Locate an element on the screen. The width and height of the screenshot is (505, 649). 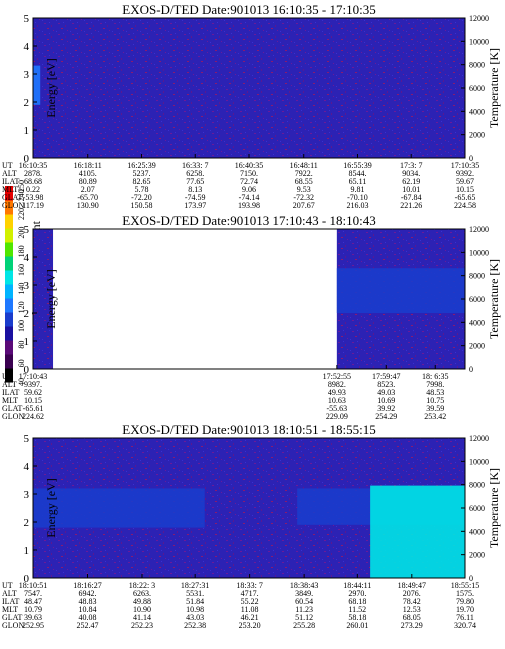
table-cell: -70.10 is located at coordinates (357, 197).